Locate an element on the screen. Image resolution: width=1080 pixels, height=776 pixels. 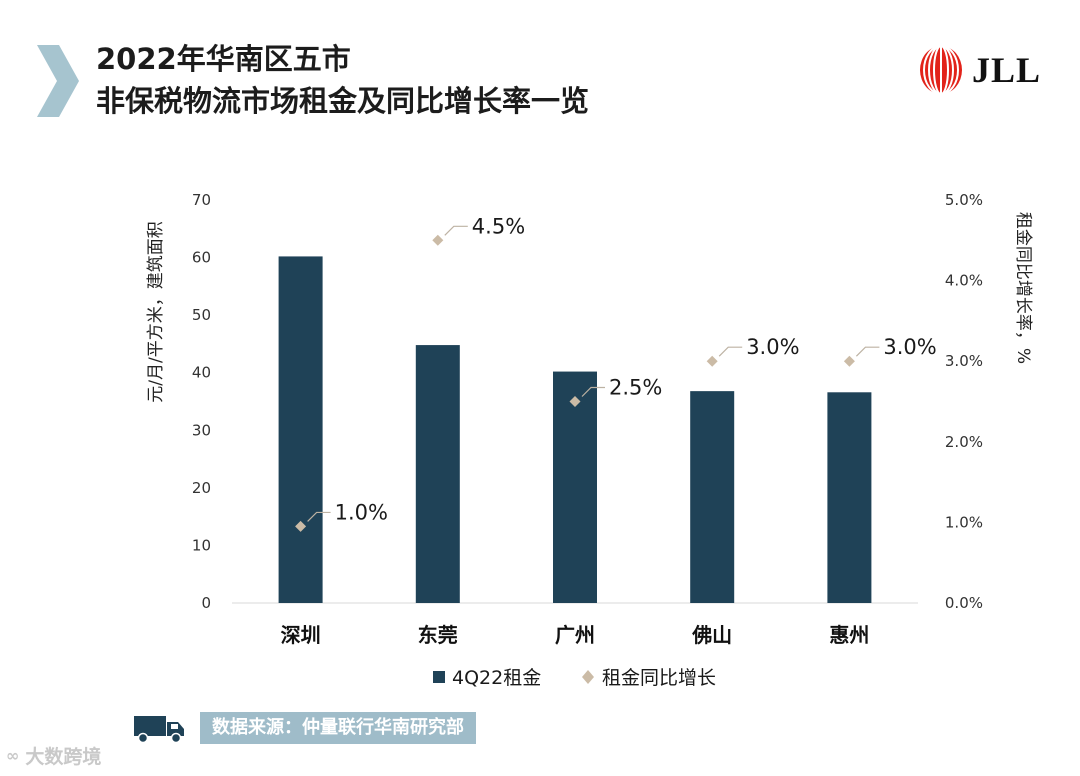
watermark-icon: ∞ is located at coordinates (13, 755).